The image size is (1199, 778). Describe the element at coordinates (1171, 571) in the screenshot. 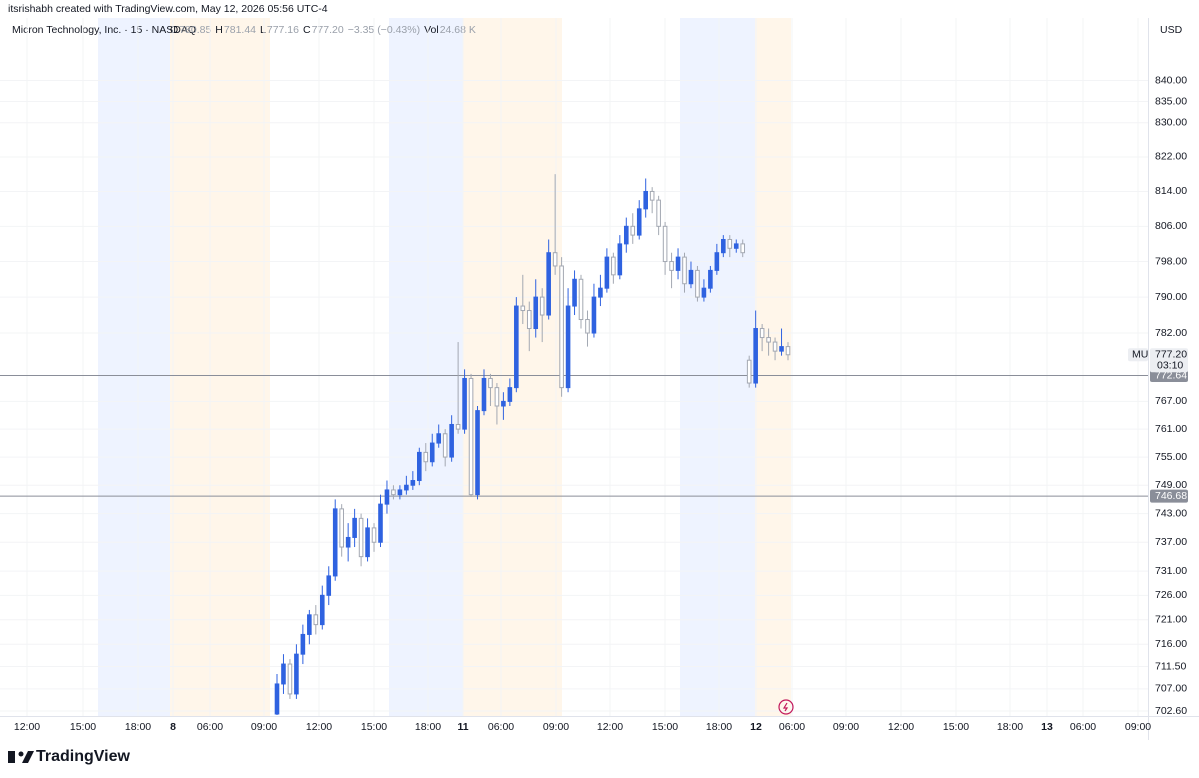

I see `y-tick-label: 731.00` at that location.